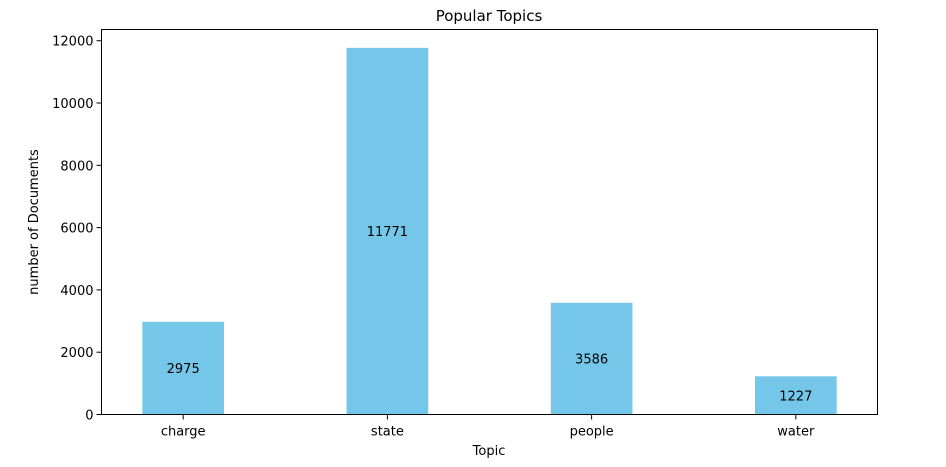 This screenshot has height=467, width=946. Describe the element at coordinates (76, 353) in the screenshot. I see `y-tick-label: 2000` at that location.